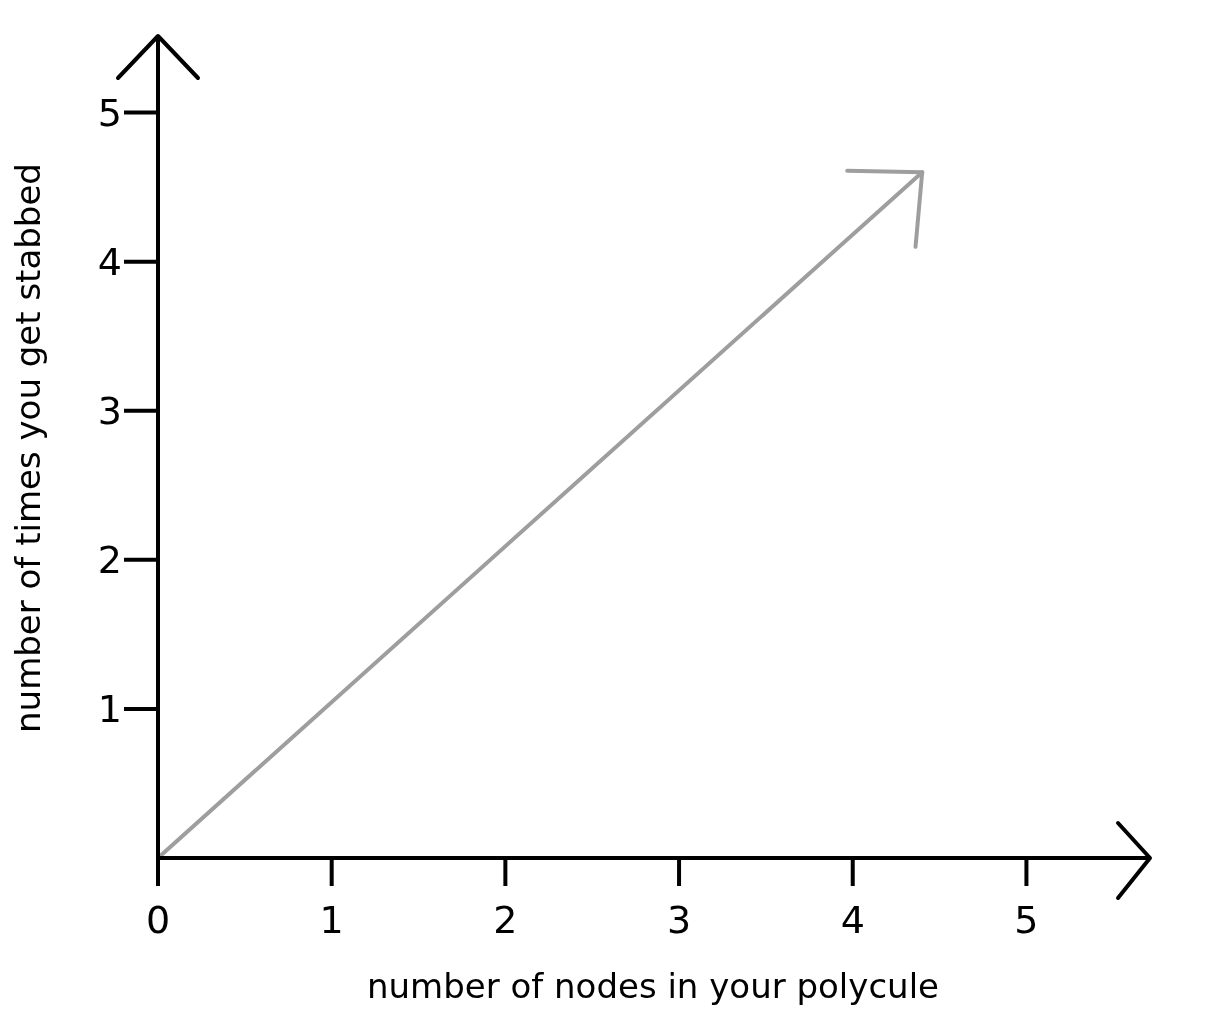  What do you see at coordinates (852, 919) in the screenshot?
I see `x-tick-label: 4` at bounding box center [852, 919].